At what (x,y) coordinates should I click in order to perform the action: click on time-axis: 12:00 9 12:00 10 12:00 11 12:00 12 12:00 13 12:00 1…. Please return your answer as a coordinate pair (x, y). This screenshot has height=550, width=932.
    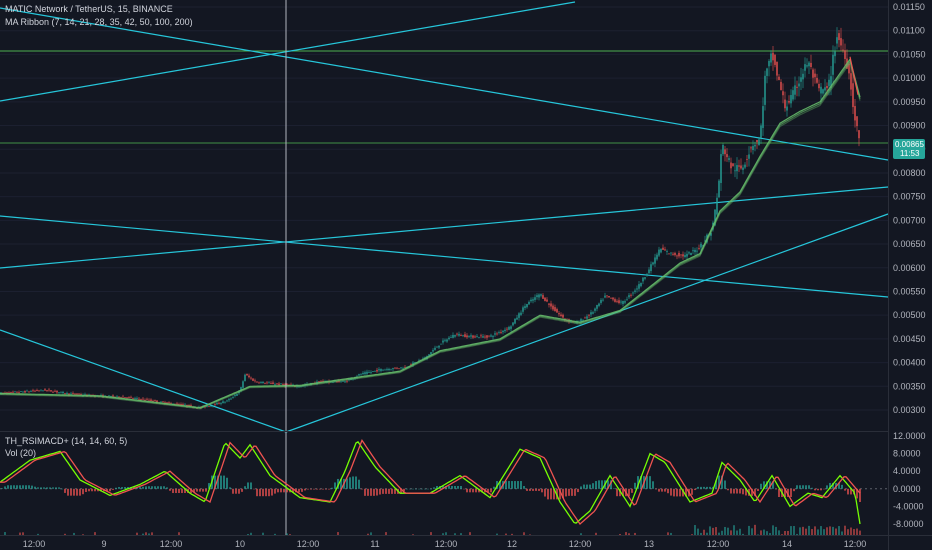
    Looking at the image, I should click on (445, 544).